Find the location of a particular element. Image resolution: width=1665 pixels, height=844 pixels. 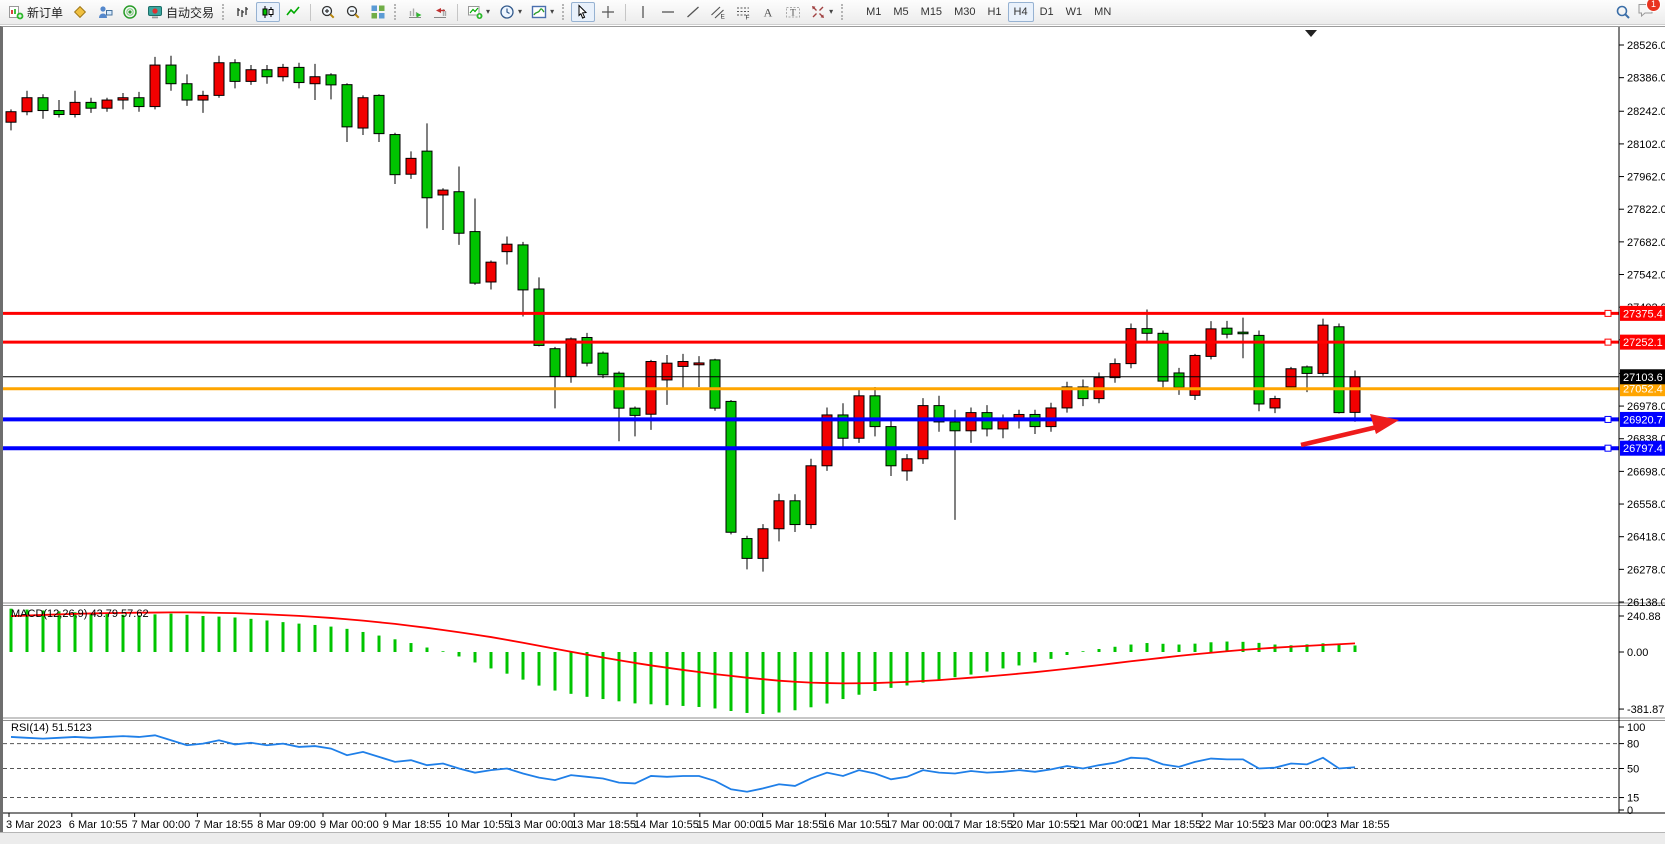

timeframe-button-M15: M15 is located at coordinates (931, 12).